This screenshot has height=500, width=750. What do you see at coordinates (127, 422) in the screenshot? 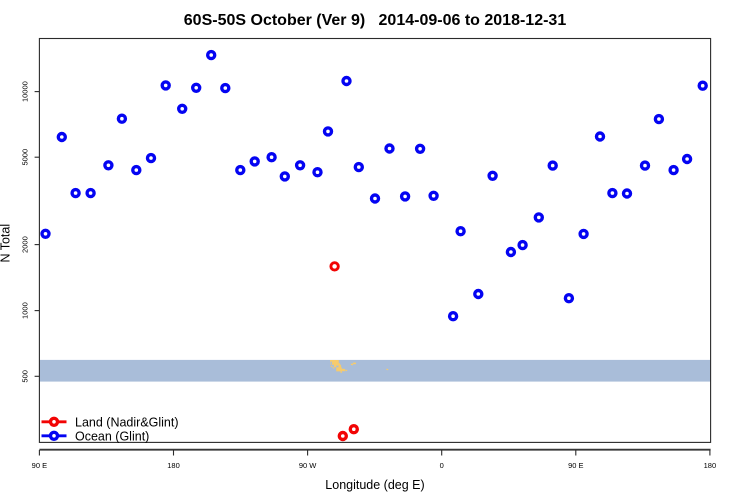
I see `svg-text: Land (Nadir&Glint)` at bounding box center [127, 422].